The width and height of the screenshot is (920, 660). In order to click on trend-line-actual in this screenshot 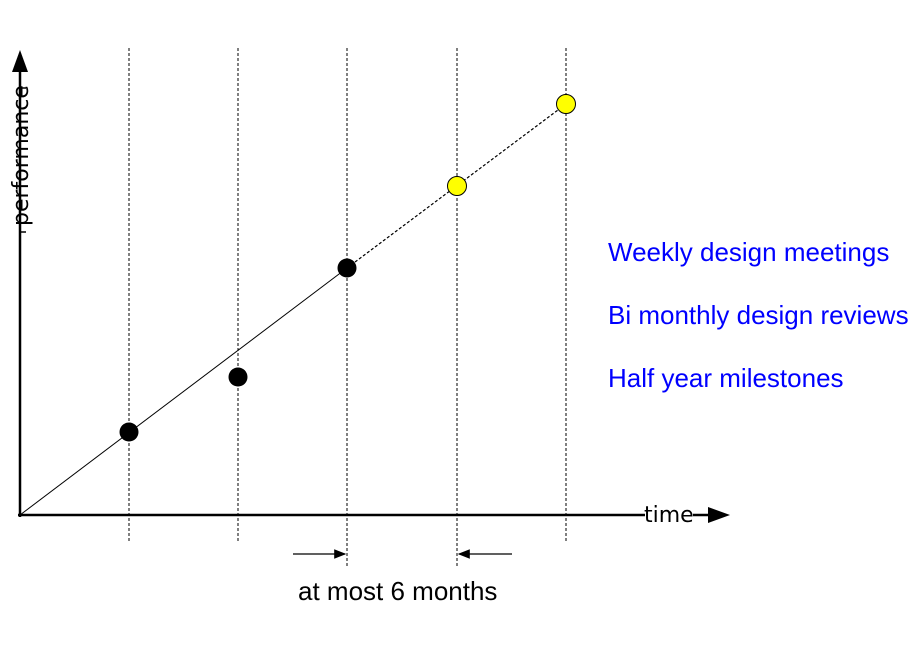, I will do `click(183, 391)`.